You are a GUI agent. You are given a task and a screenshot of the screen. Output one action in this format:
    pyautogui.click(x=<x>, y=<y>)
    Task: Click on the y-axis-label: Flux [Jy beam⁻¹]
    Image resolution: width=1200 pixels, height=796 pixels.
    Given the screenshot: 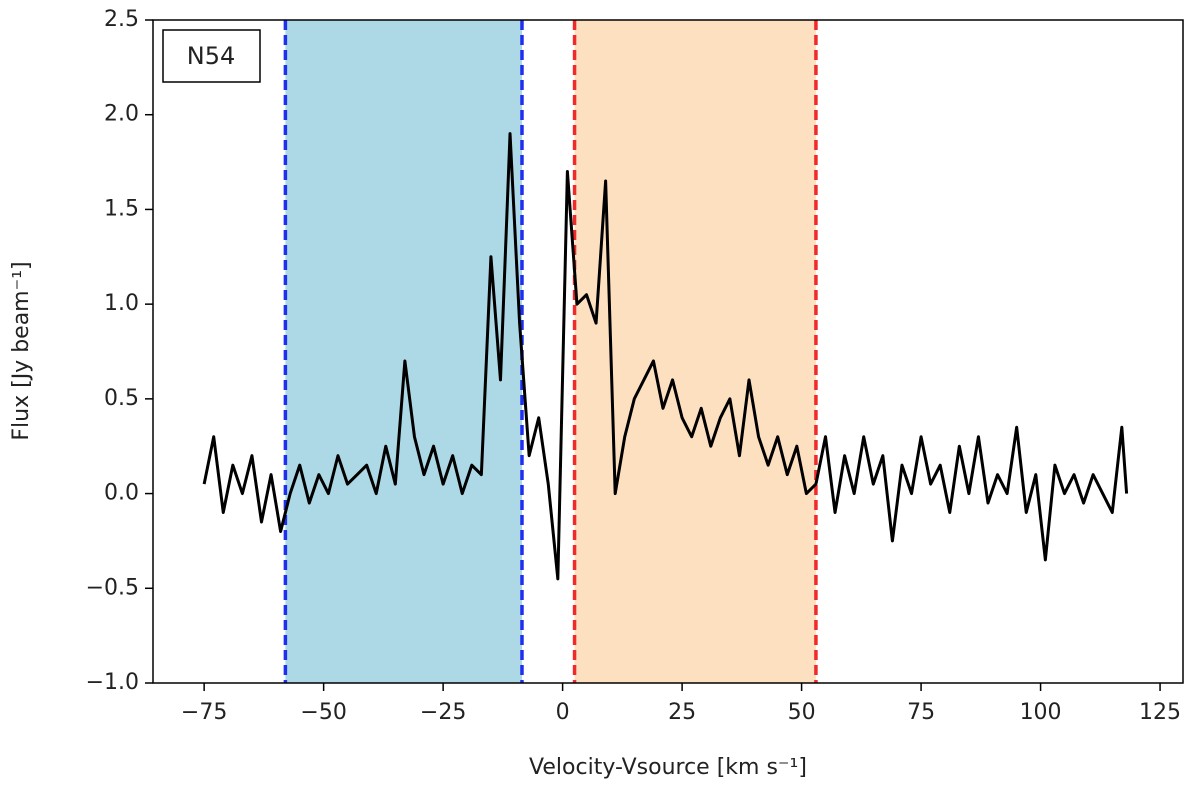 What is the action you would take?
    pyautogui.click(x=21, y=350)
    